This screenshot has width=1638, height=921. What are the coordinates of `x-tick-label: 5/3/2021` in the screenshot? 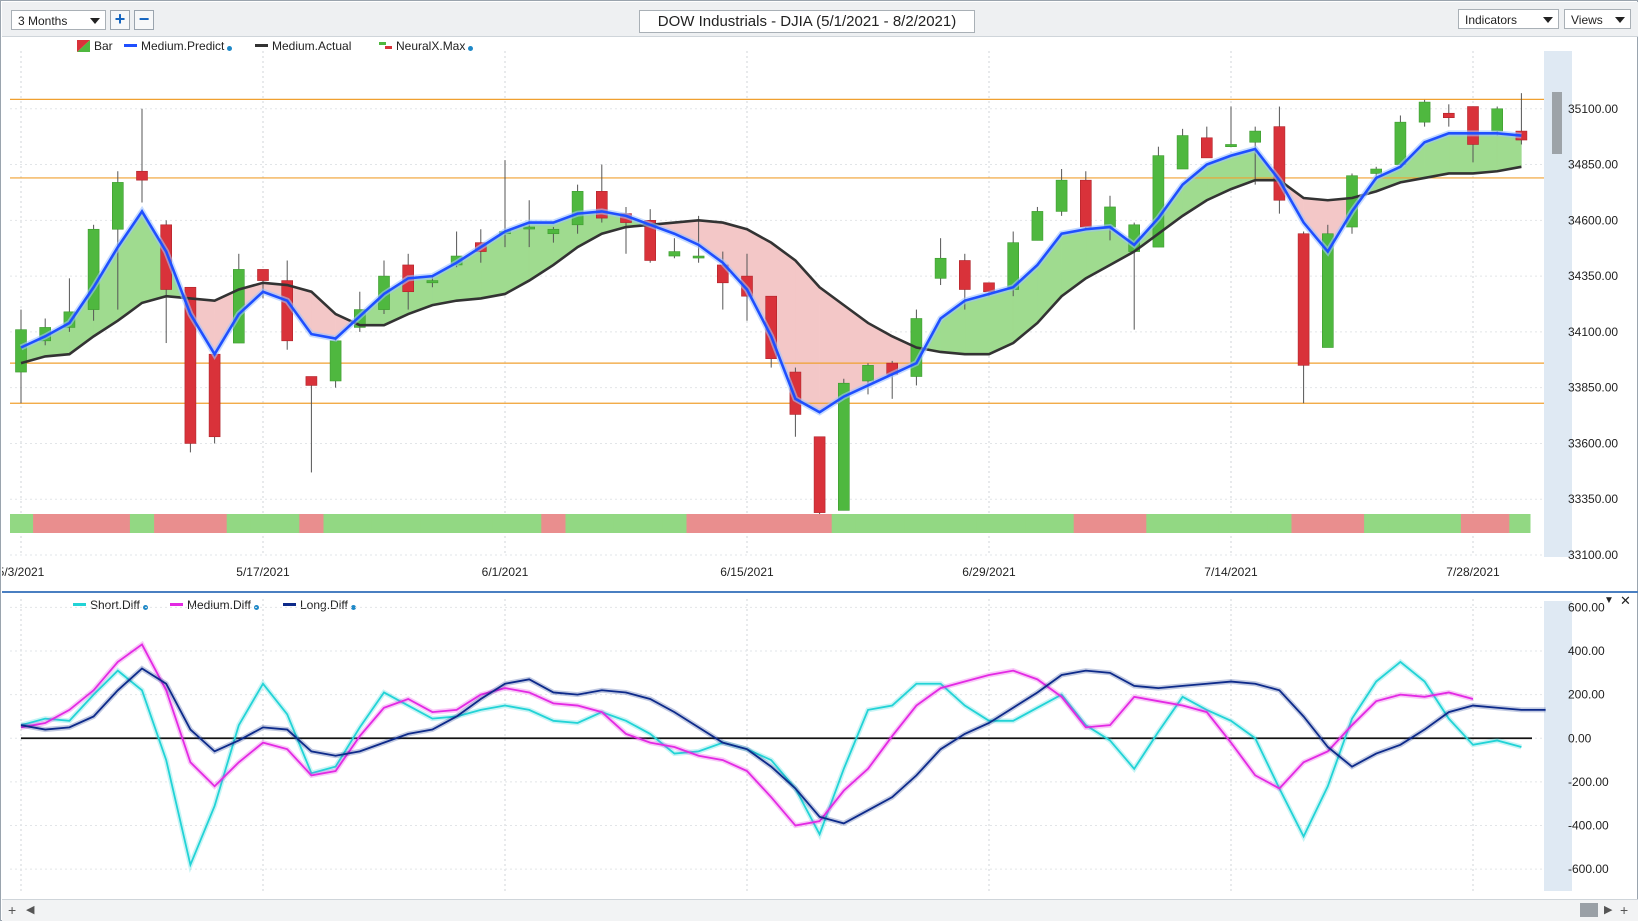 It's located at (23, 572).